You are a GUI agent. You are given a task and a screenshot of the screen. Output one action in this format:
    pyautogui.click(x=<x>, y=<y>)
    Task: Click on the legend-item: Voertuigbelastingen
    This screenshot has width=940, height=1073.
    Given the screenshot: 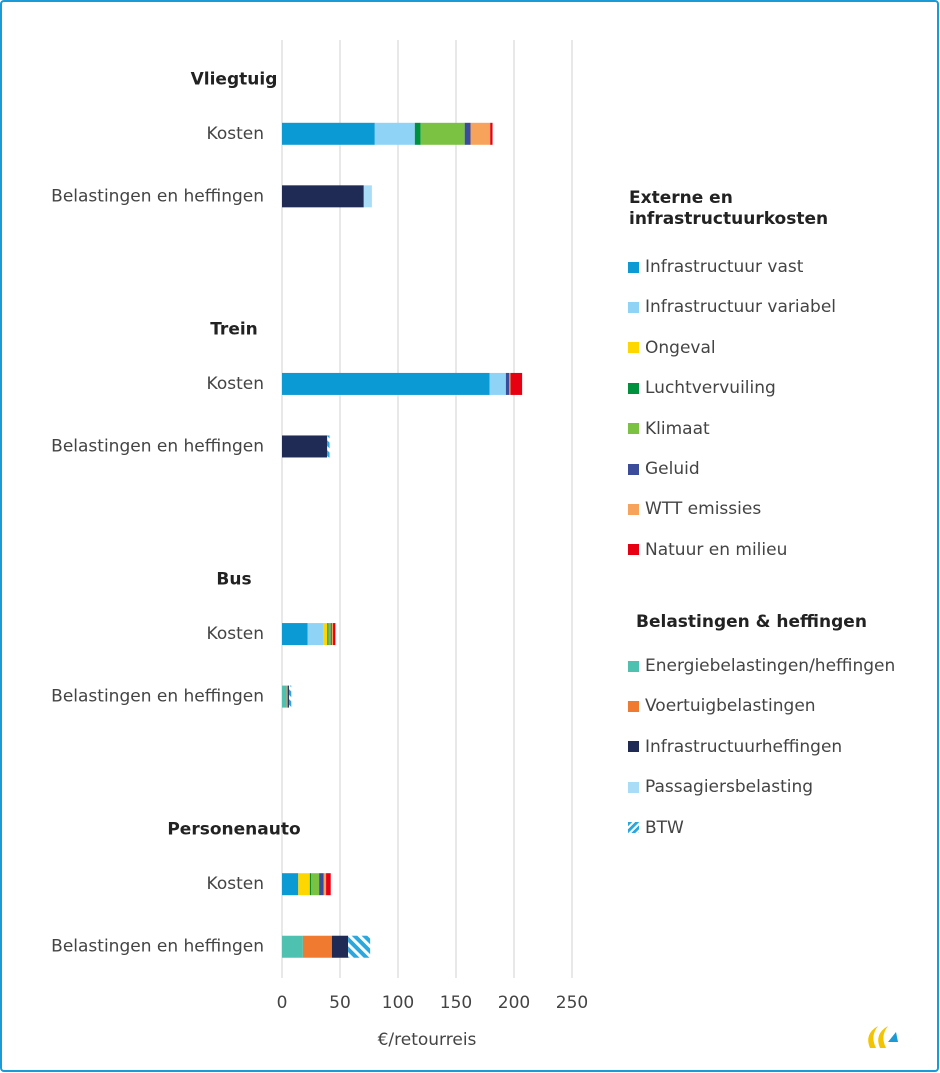 What is the action you would take?
    pyautogui.click(x=722, y=706)
    